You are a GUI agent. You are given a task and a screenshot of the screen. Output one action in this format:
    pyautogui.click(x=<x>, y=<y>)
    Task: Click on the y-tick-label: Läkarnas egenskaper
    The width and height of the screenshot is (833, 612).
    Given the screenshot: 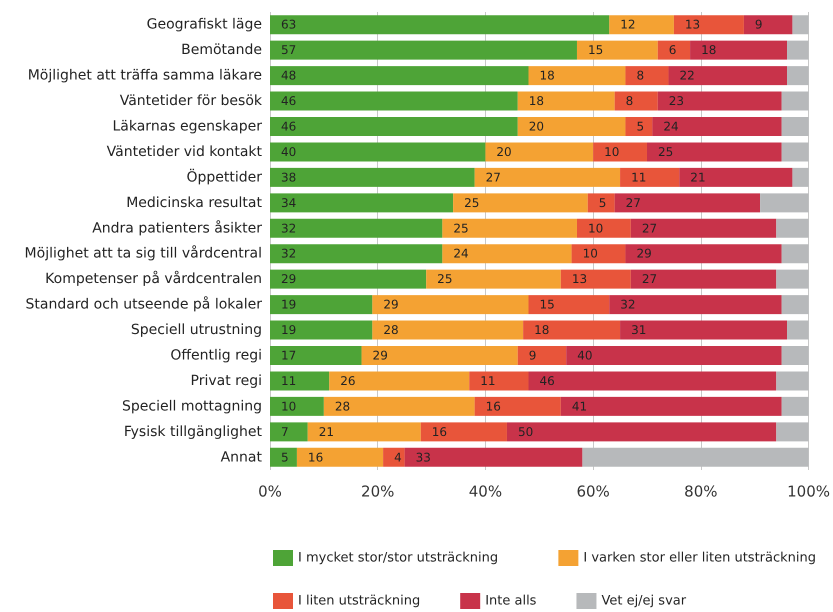 What is the action you would take?
    pyautogui.click(x=187, y=126)
    